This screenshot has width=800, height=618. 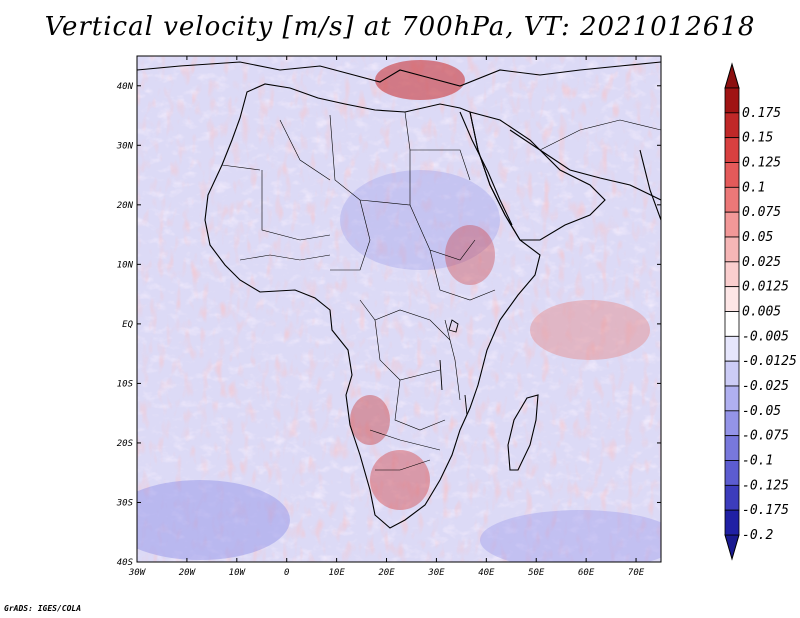 What do you see at coordinates (453, 326) in the screenshot?
I see `lake-victoria` at bounding box center [453, 326].